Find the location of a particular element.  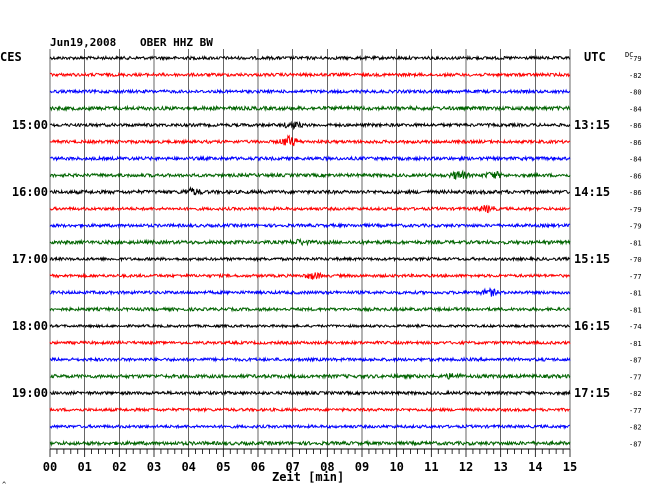

x-tick-label: 14 is located at coordinates (535, 467).